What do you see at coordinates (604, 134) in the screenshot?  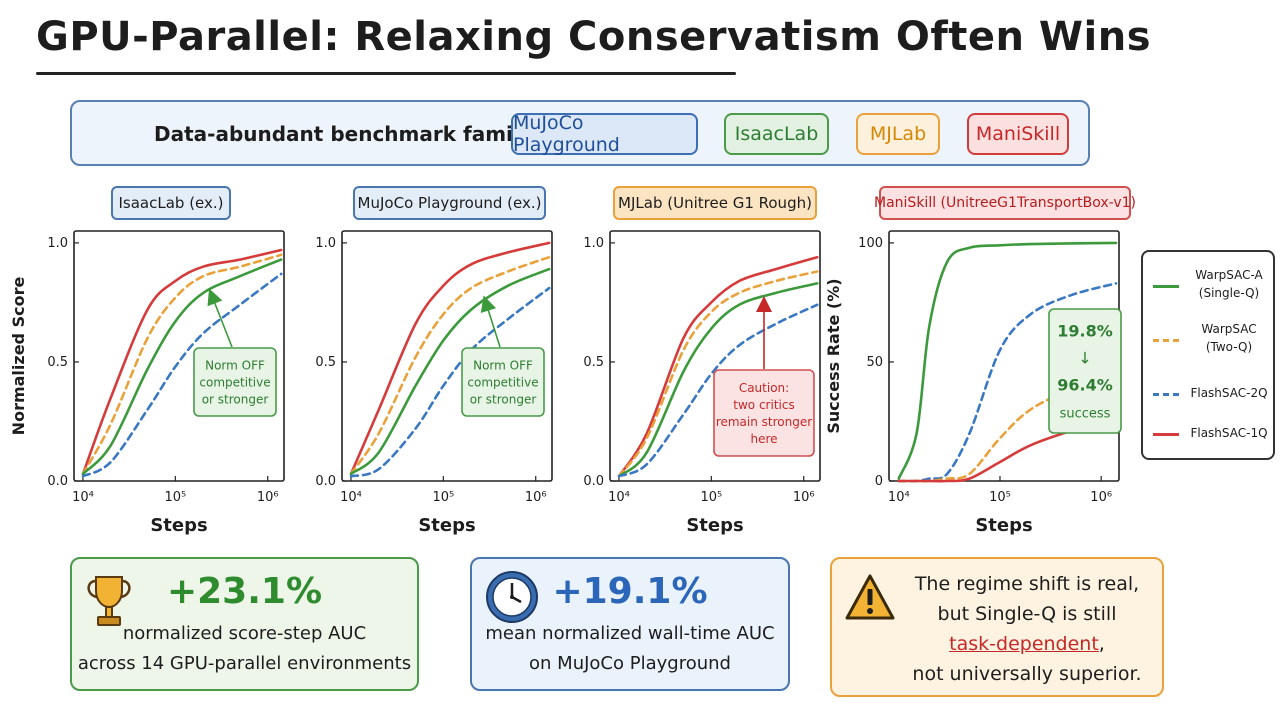 I see `benchmark-pill-mujoco: MuJoCo Playground` at bounding box center [604, 134].